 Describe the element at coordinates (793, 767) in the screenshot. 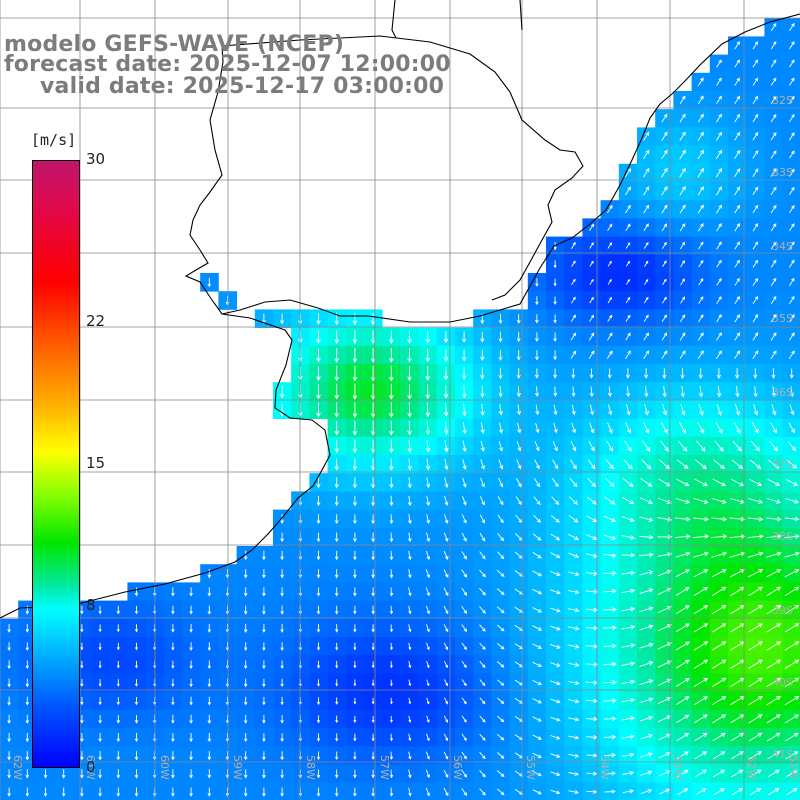

I see `longitude-label: 51W` at that location.